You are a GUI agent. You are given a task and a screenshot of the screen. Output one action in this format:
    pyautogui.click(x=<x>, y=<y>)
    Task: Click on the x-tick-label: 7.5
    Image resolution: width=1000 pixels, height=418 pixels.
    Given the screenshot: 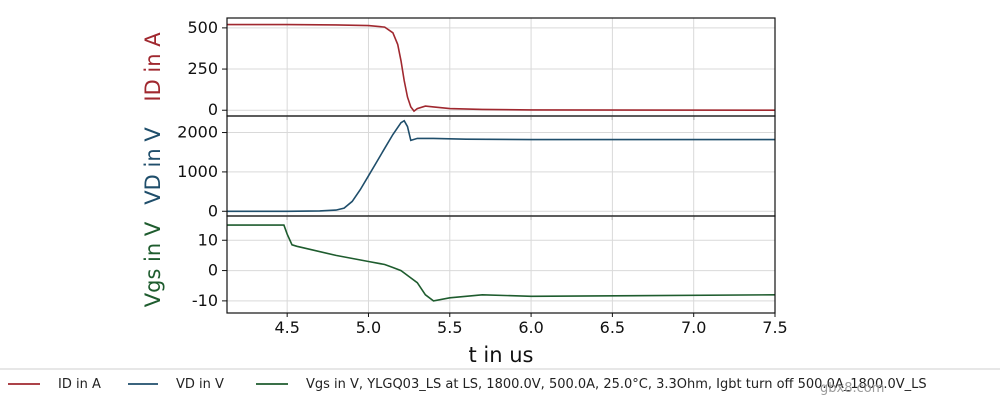 What is the action you would take?
    pyautogui.click(x=774, y=327)
    